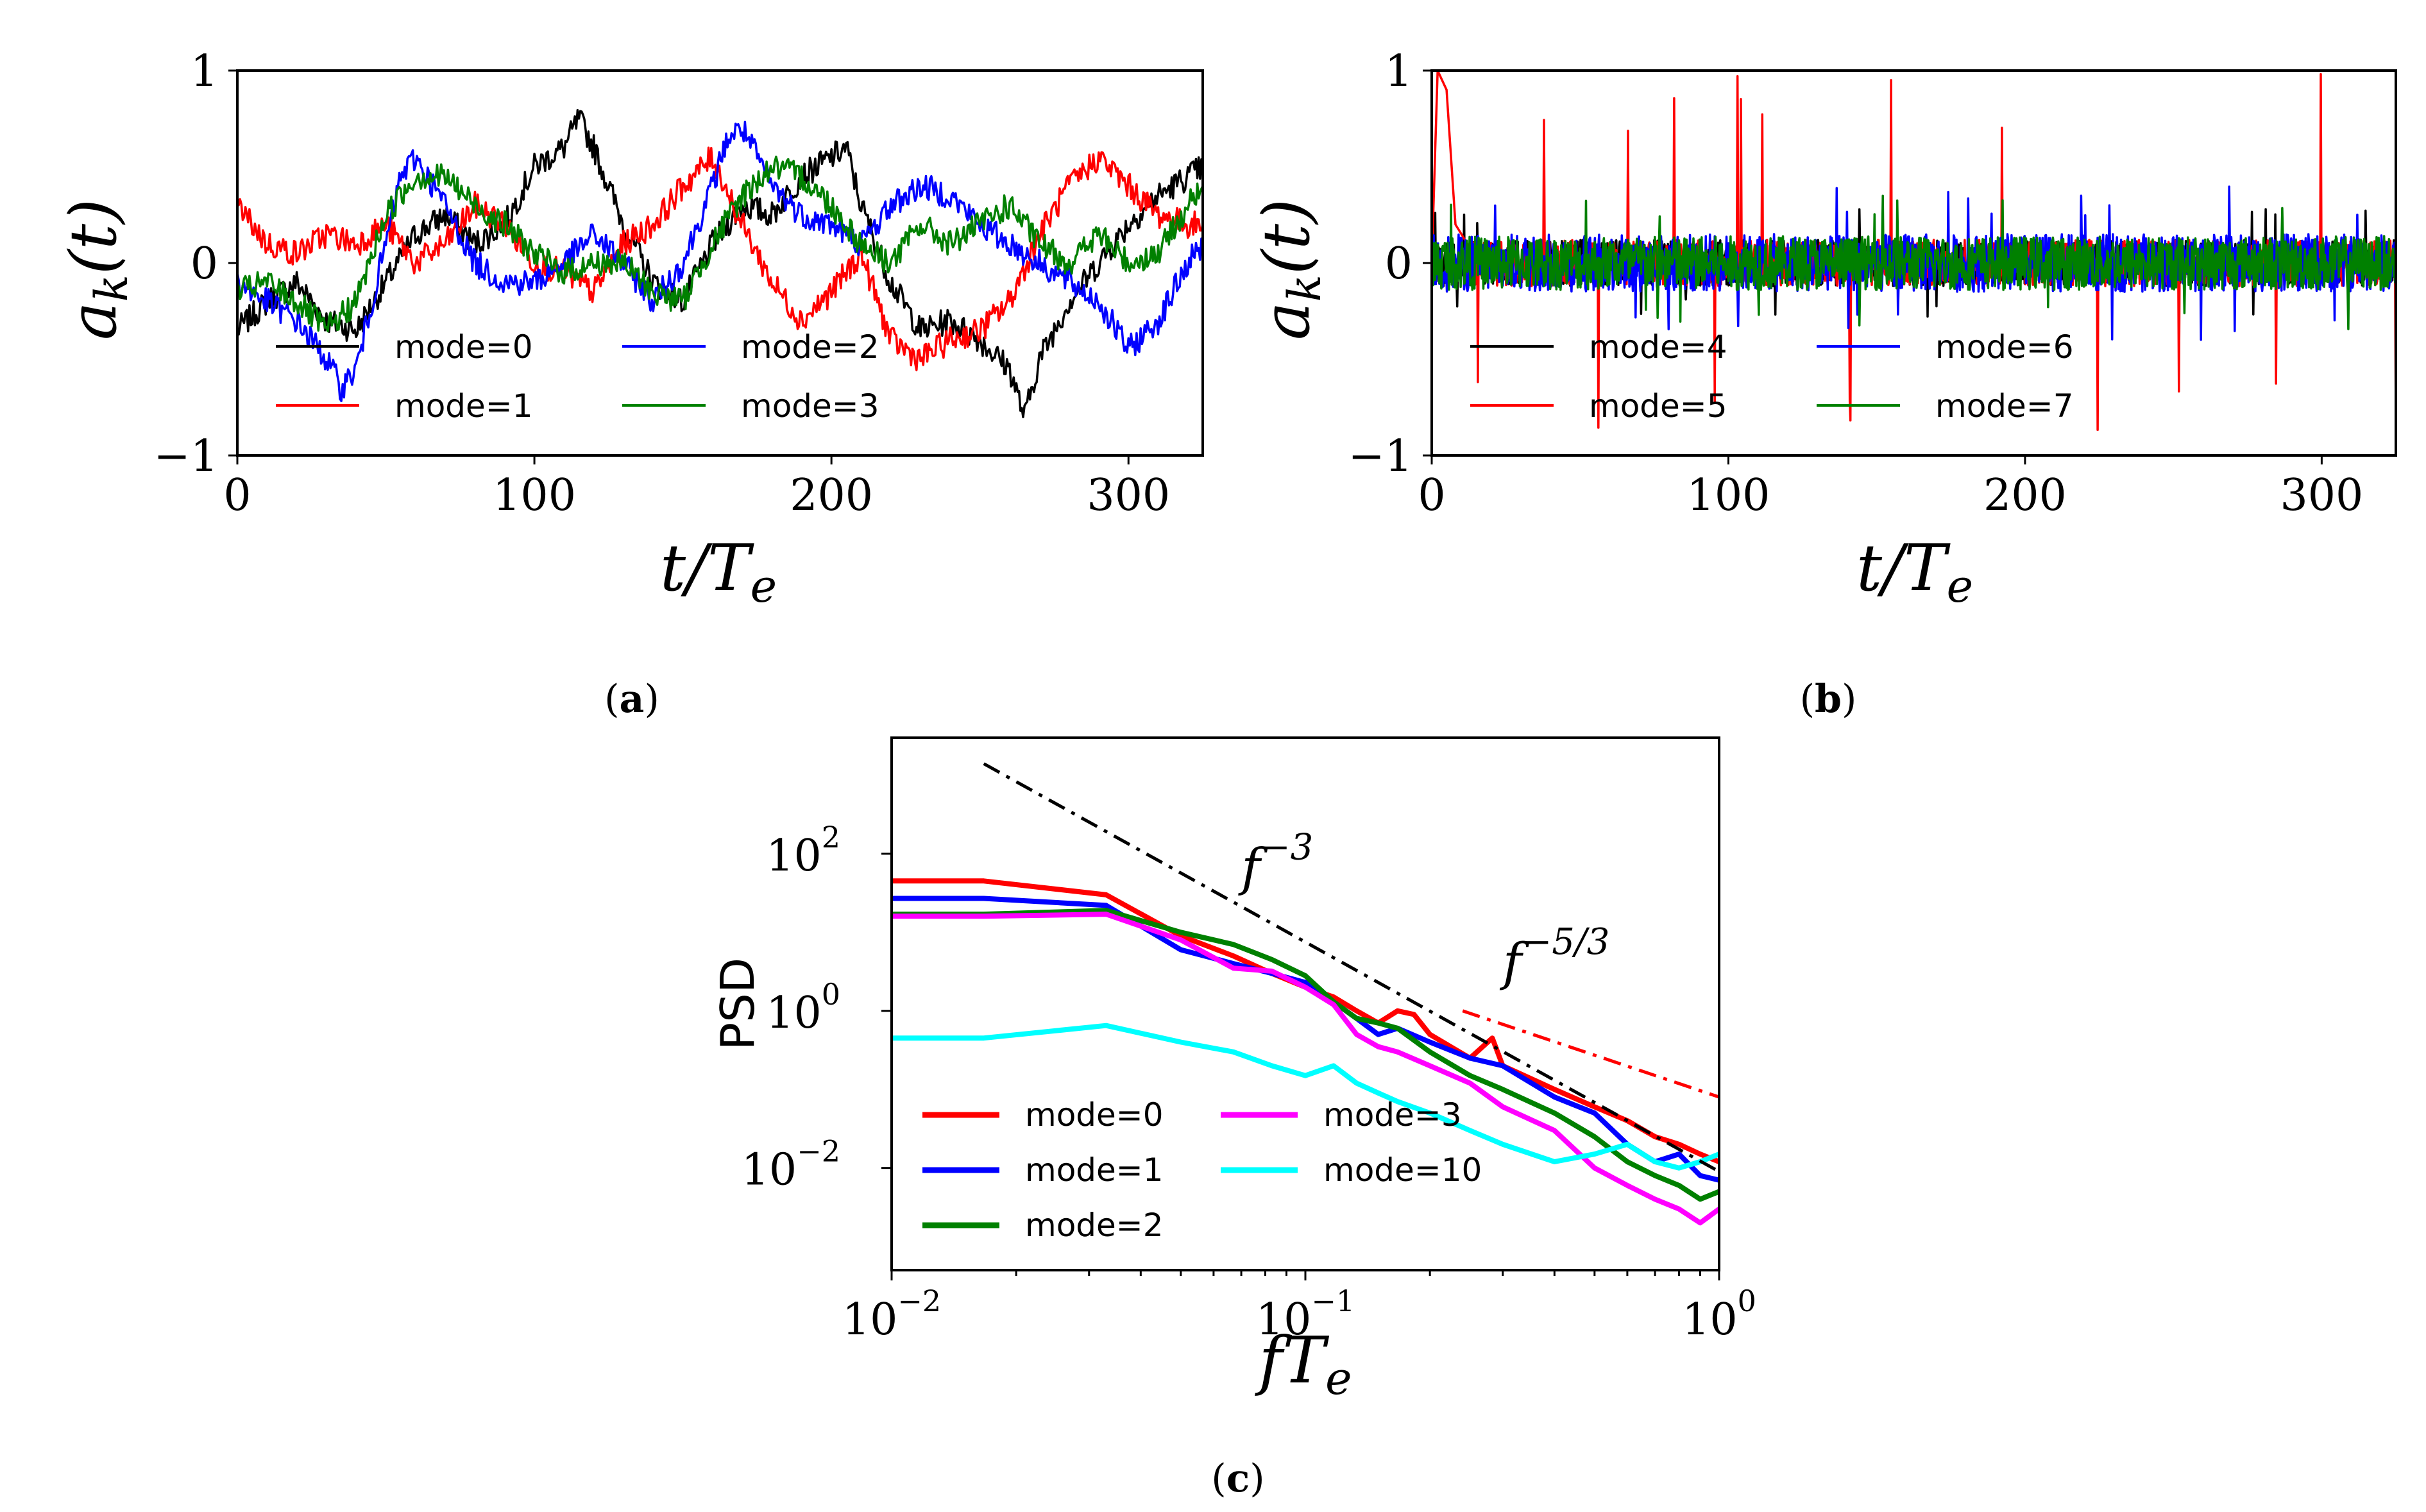  Describe the element at coordinates (1275, 862) in the screenshot. I see `annotation-label: f−3` at that location.